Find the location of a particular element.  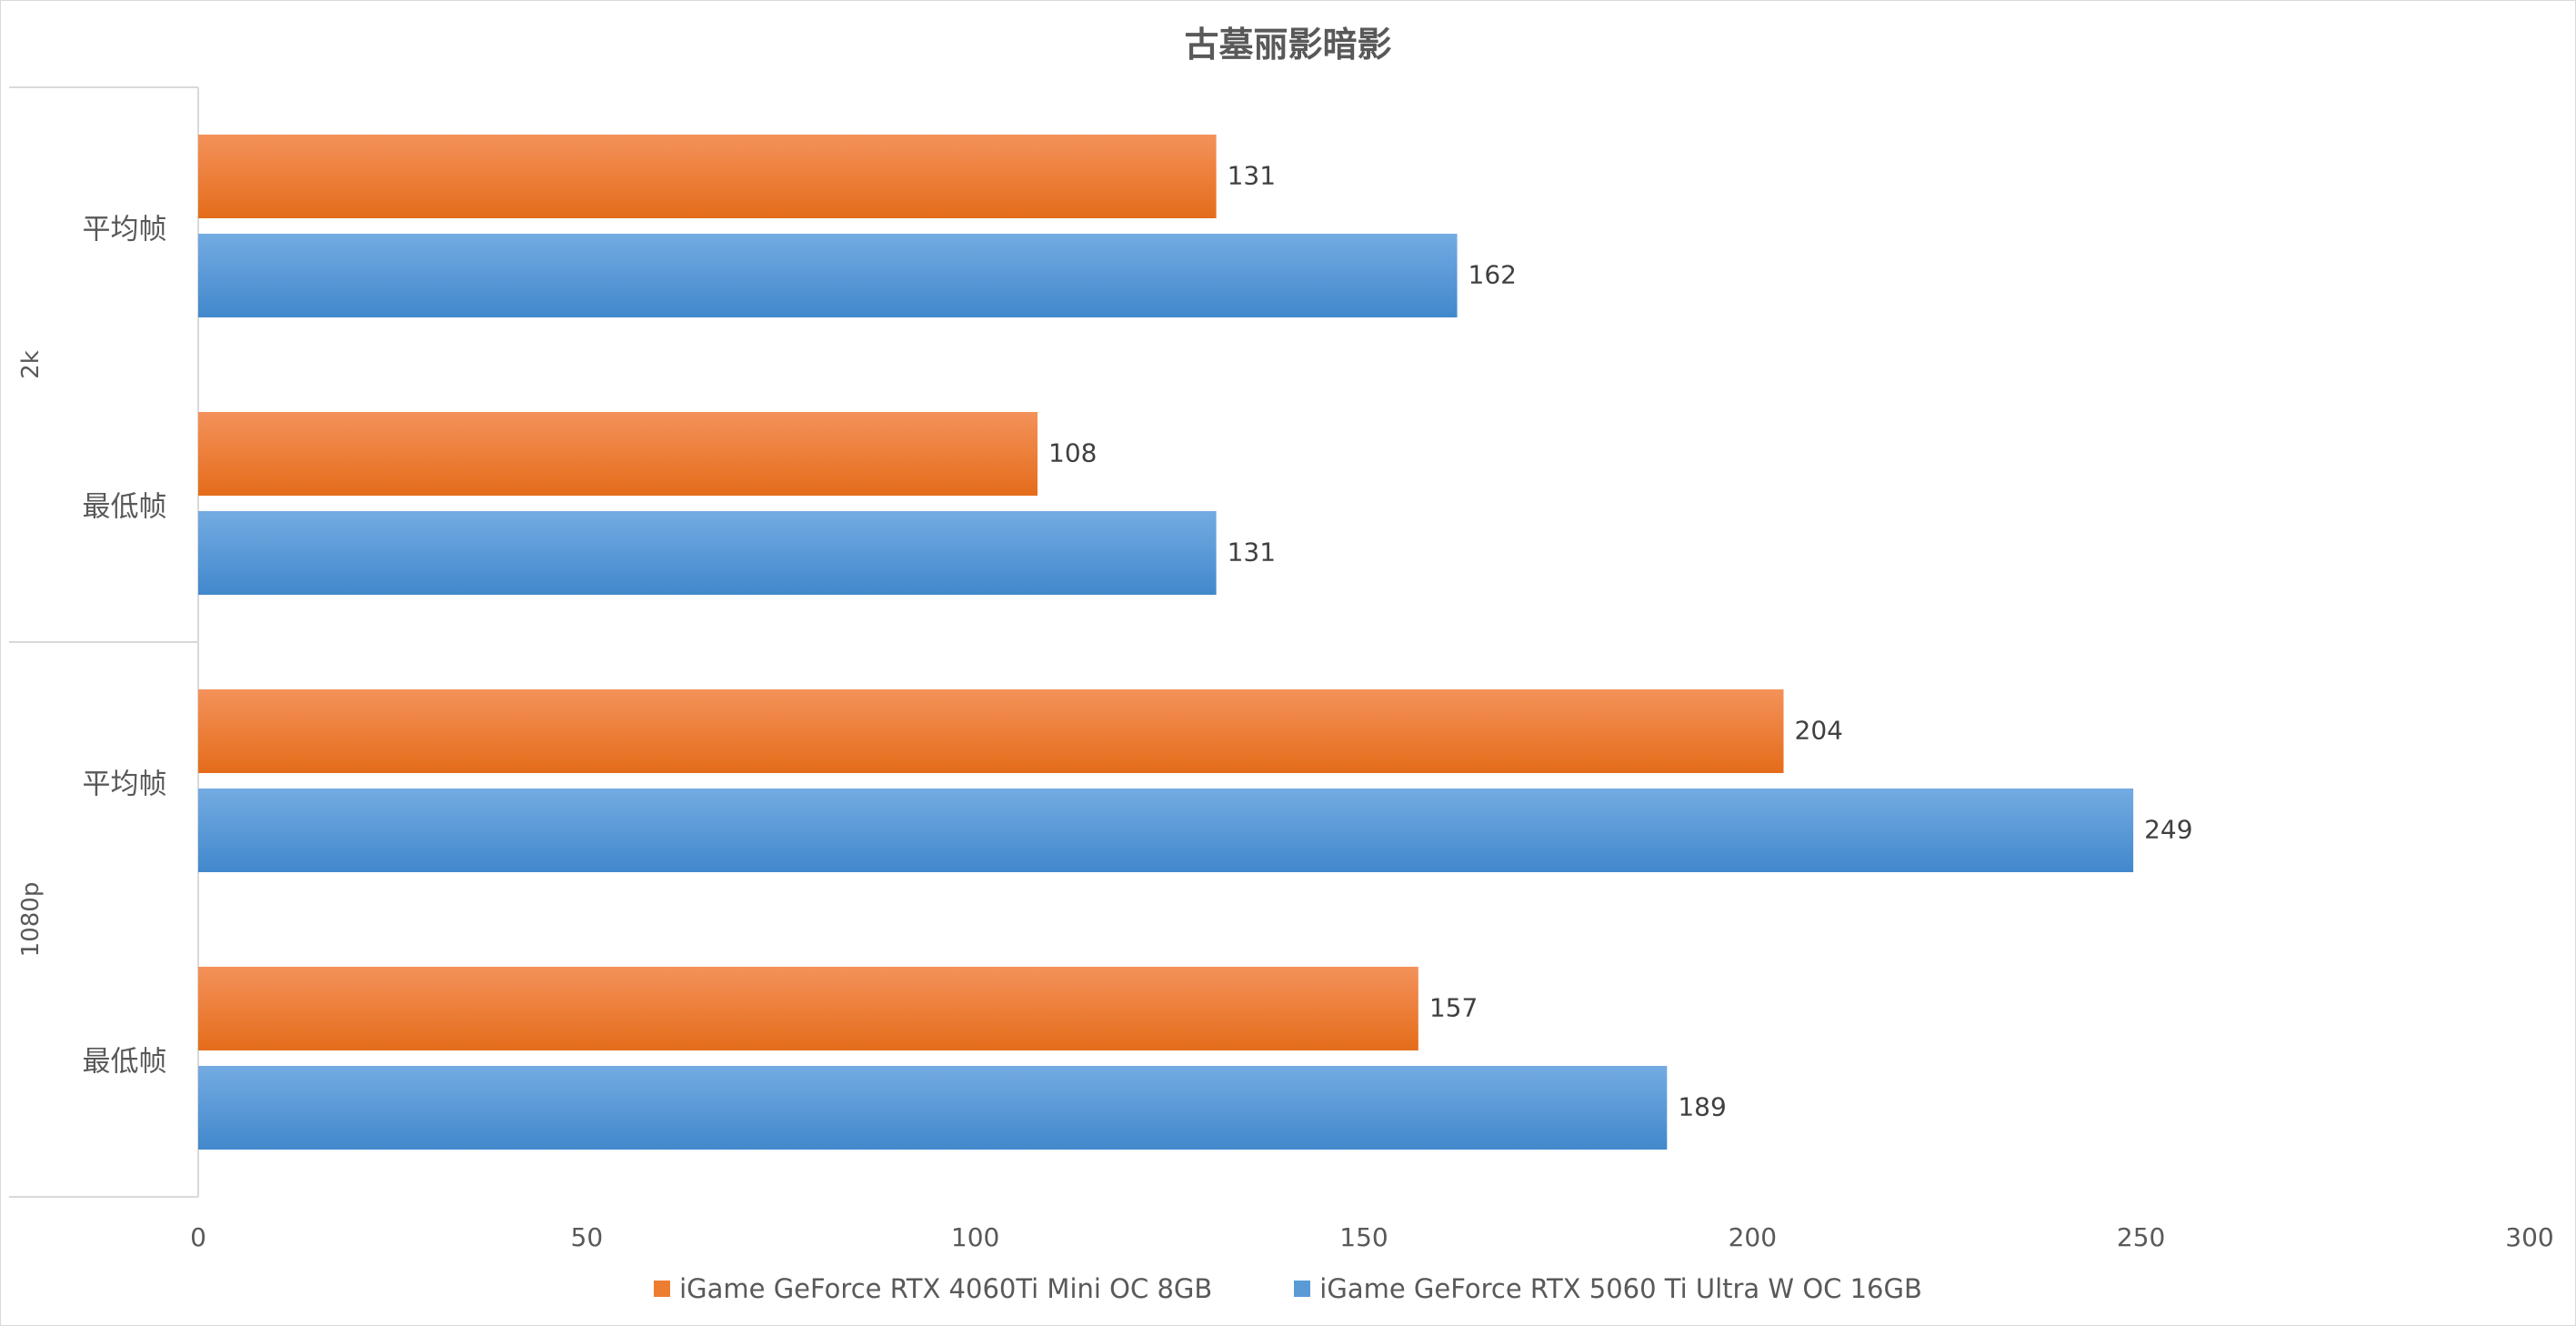

data-label-series-2: 131 is located at coordinates (1252, 552).